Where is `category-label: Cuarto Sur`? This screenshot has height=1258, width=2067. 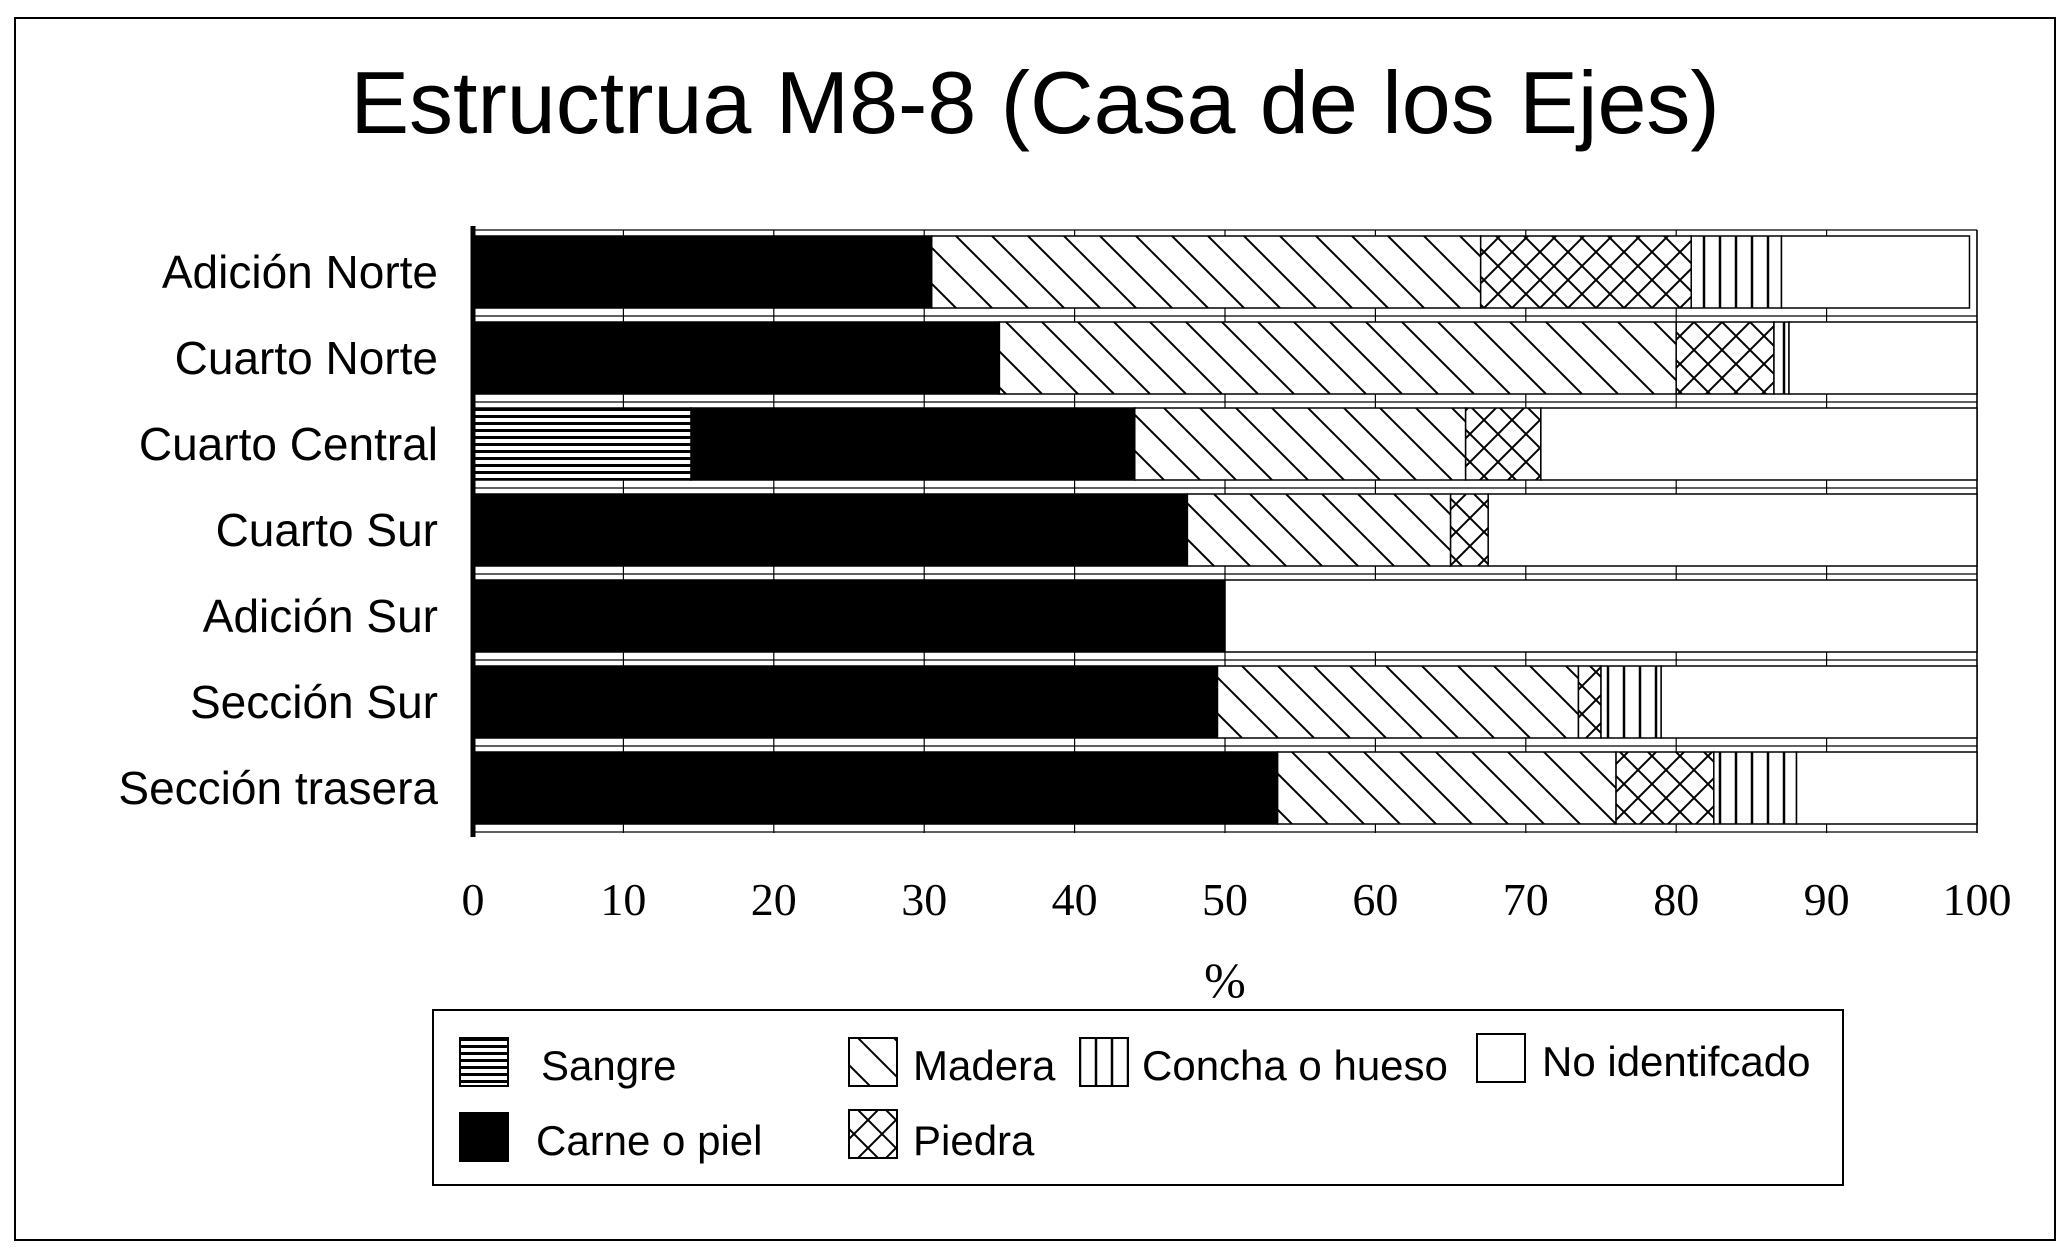 category-label: Cuarto Sur is located at coordinates (327, 530).